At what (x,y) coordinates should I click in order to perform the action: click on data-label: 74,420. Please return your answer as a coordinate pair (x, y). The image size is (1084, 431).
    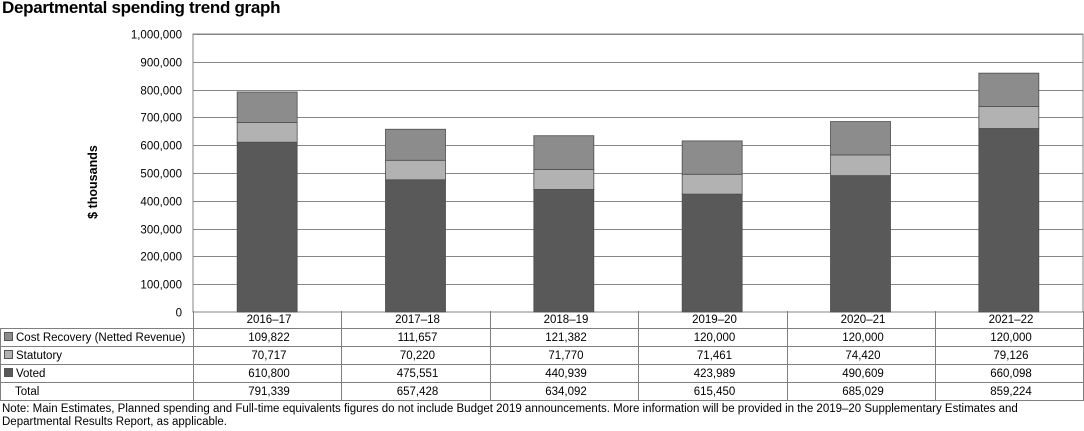
    Looking at the image, I should click on (861, 355).